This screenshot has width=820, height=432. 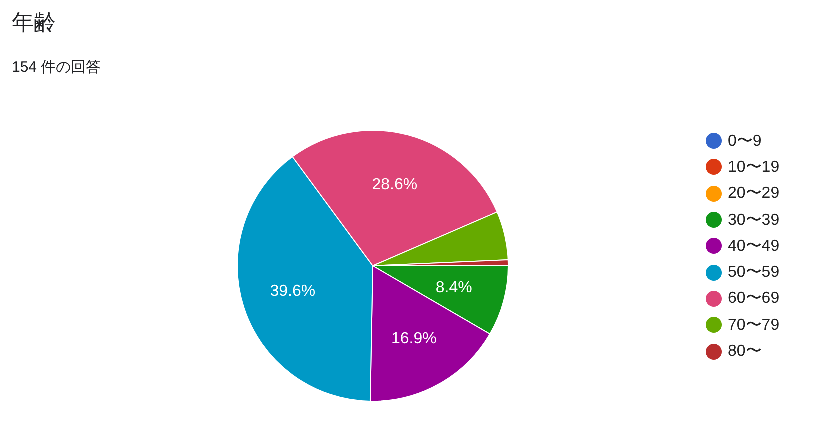 I want to click on legend-label: 0〜9, so click(x=745, y=142).